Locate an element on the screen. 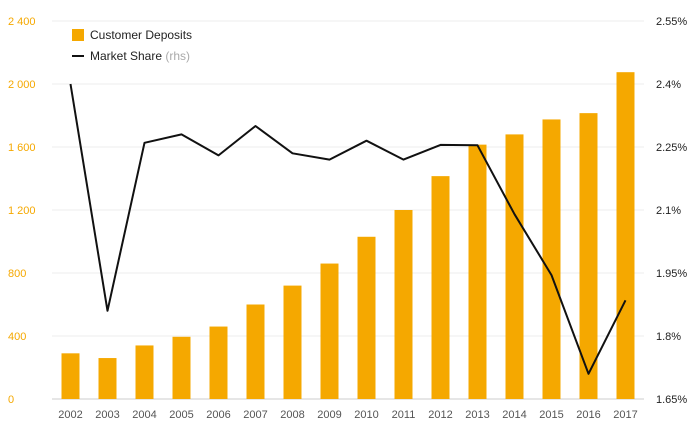  y-left-tick-label: 800 is located at coordinates (17, 274).